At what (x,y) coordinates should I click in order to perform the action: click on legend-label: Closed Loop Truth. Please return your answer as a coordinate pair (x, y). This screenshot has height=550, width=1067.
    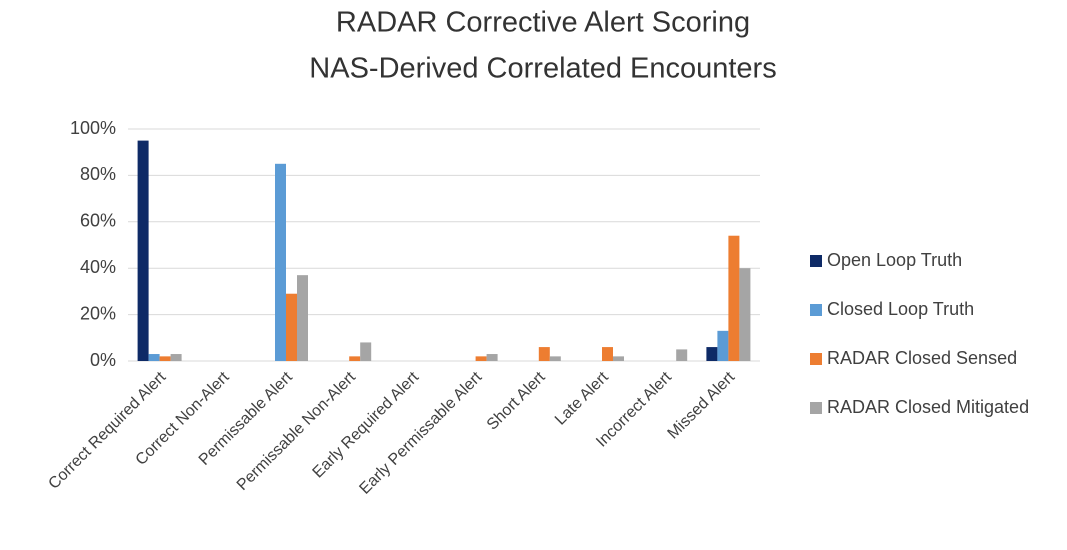
    Looking at the image, I should click on (900, 309).